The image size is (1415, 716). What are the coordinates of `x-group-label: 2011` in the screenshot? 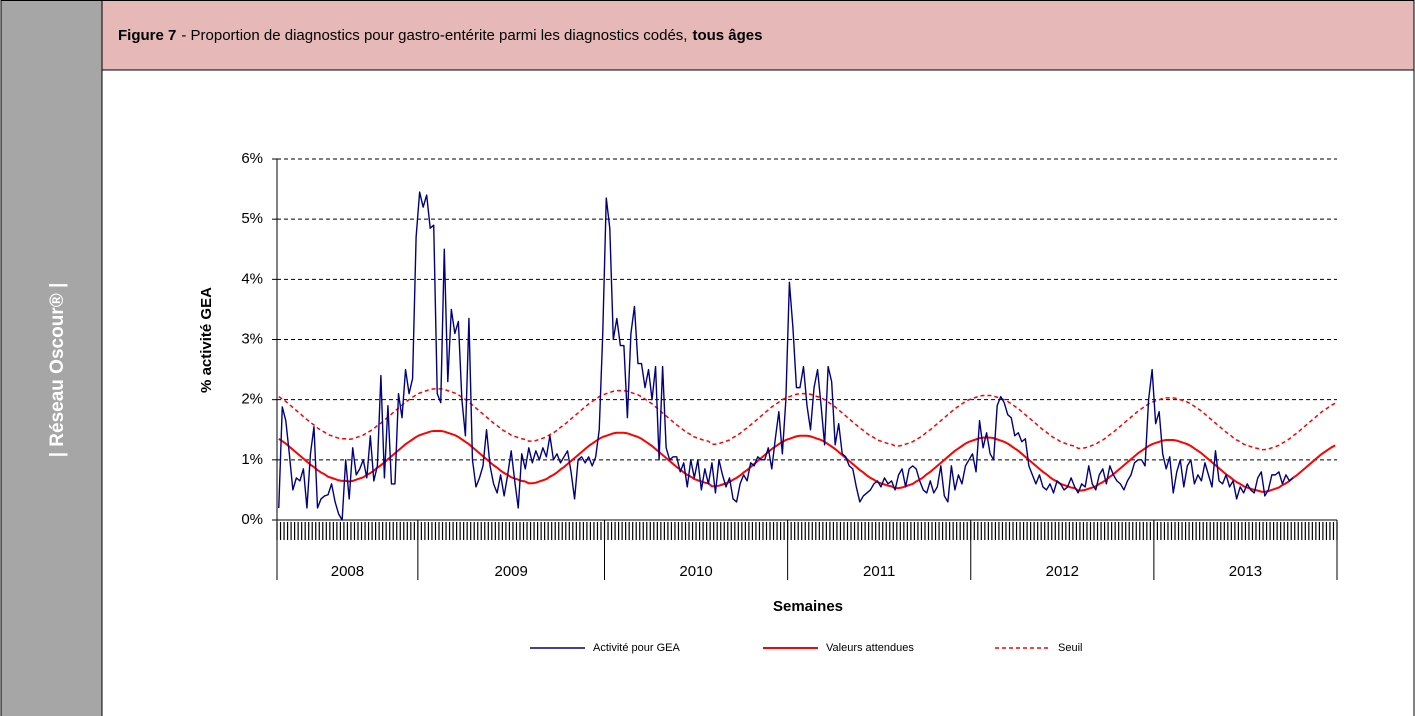 It's located at (879, 571).